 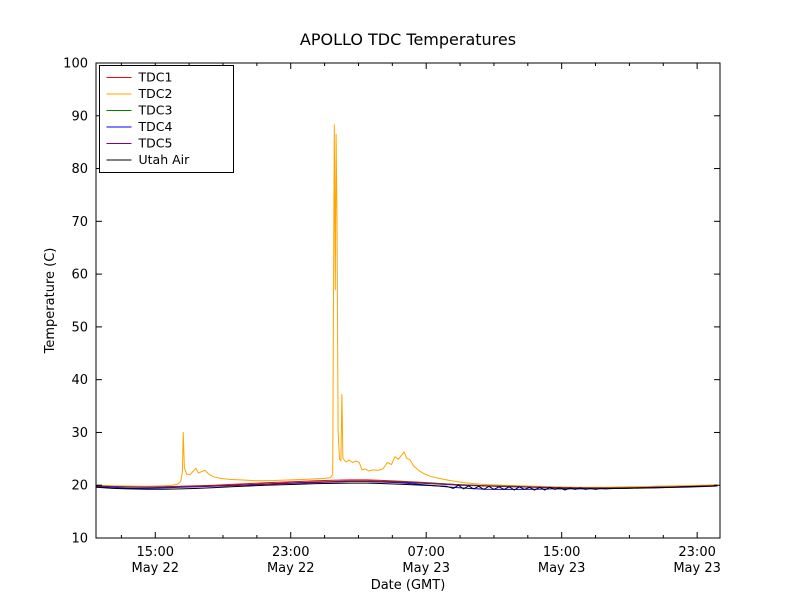 I want to click on y-tick-label: 100, so click(x=75, y=64).